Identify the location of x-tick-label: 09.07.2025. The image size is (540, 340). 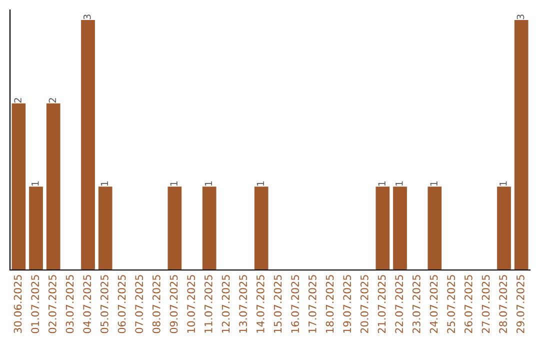
(174, 304).